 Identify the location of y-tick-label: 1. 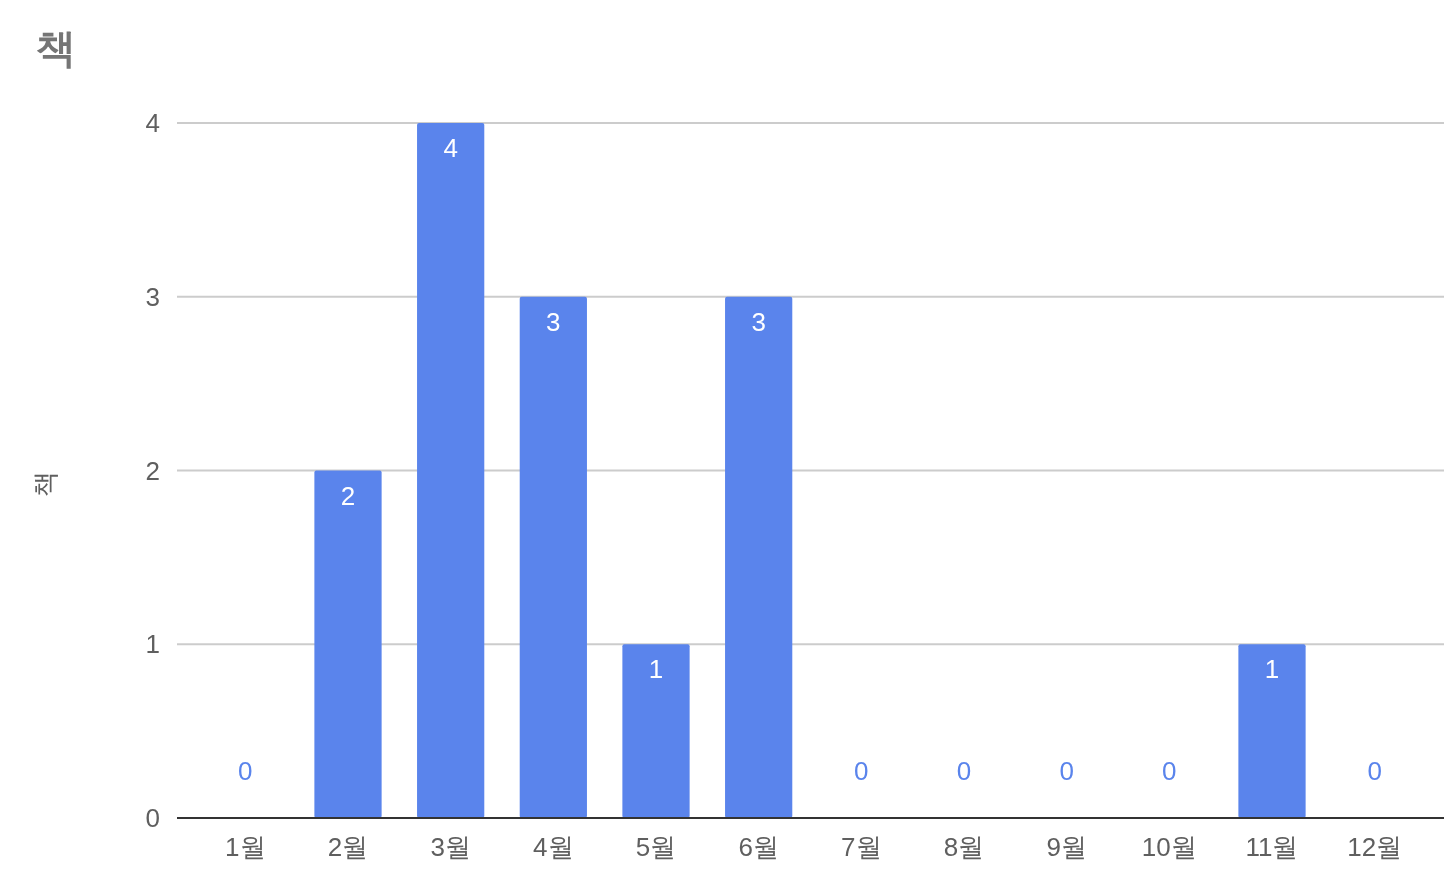
(152, 644).